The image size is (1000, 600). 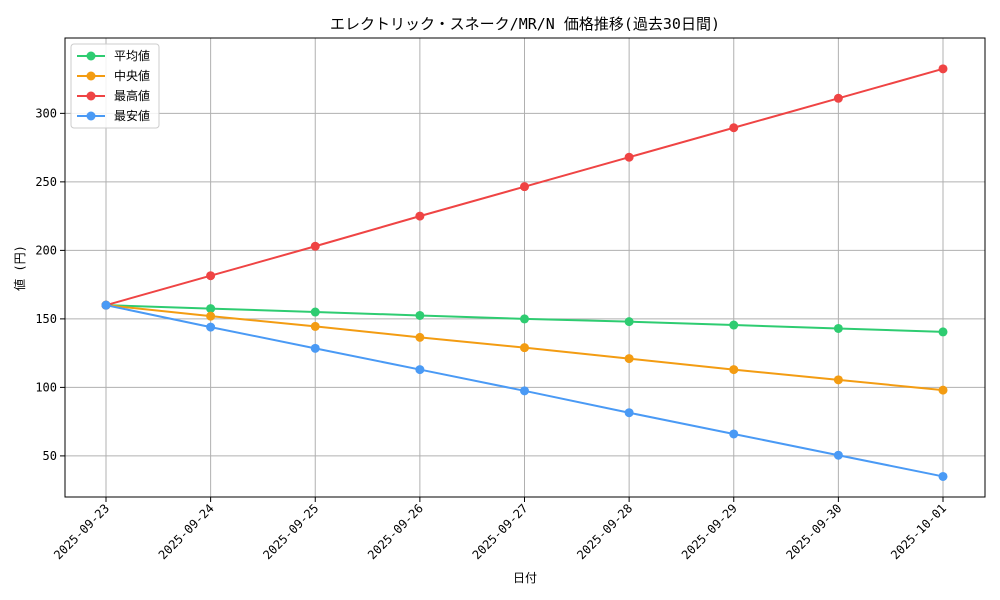 I want to click on x-tick-label: 2025-09-26, so click(x=395, y=531).